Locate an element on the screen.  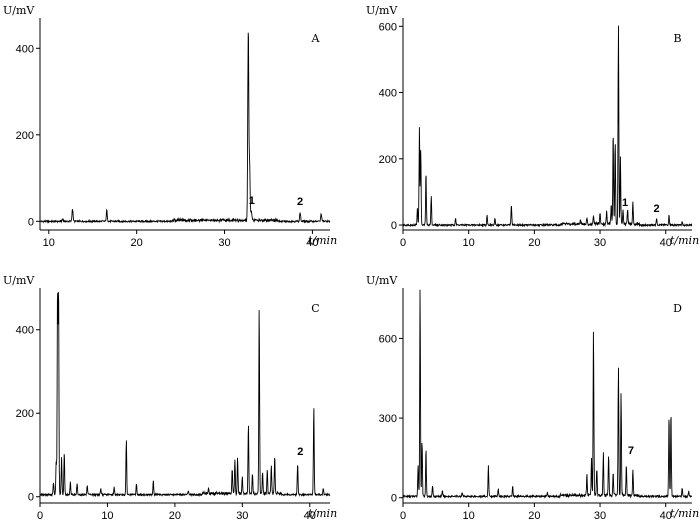
peak-annotation: 7 is located at coordinates (631, 451).